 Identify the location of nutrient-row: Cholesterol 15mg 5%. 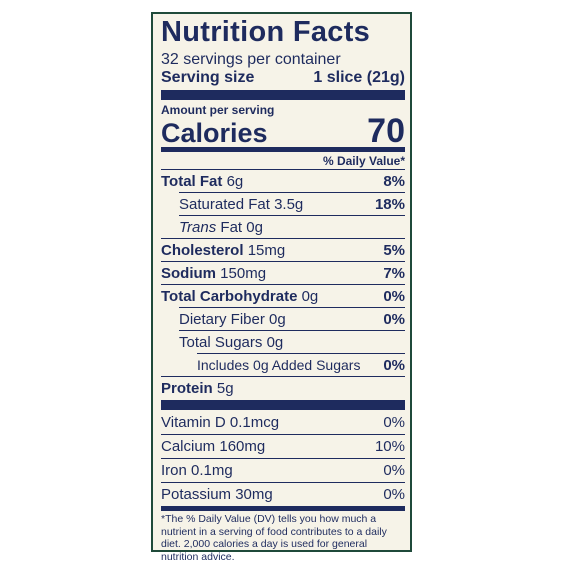
(283, 249).